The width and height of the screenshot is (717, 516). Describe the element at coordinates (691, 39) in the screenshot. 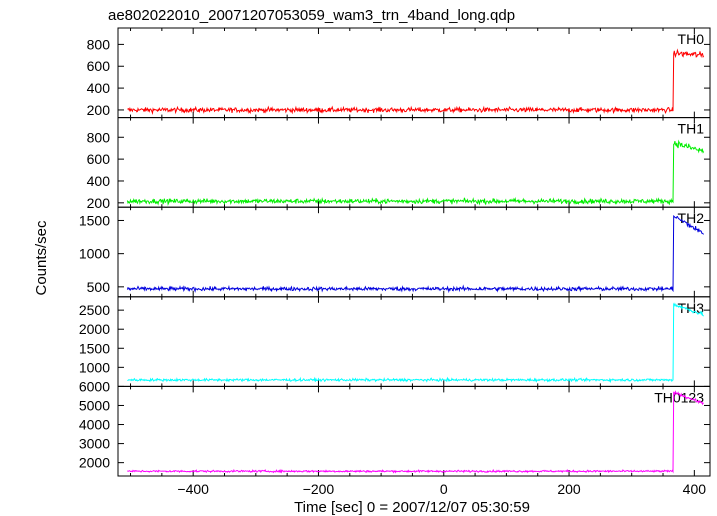

I see `series-label: TH0` at that location.